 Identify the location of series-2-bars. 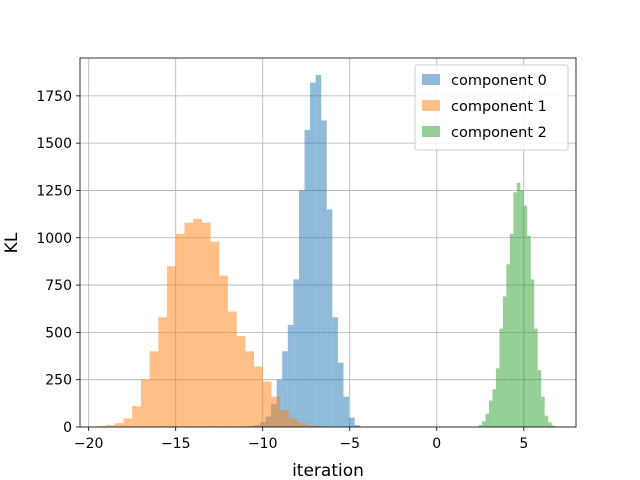
(517, 304).